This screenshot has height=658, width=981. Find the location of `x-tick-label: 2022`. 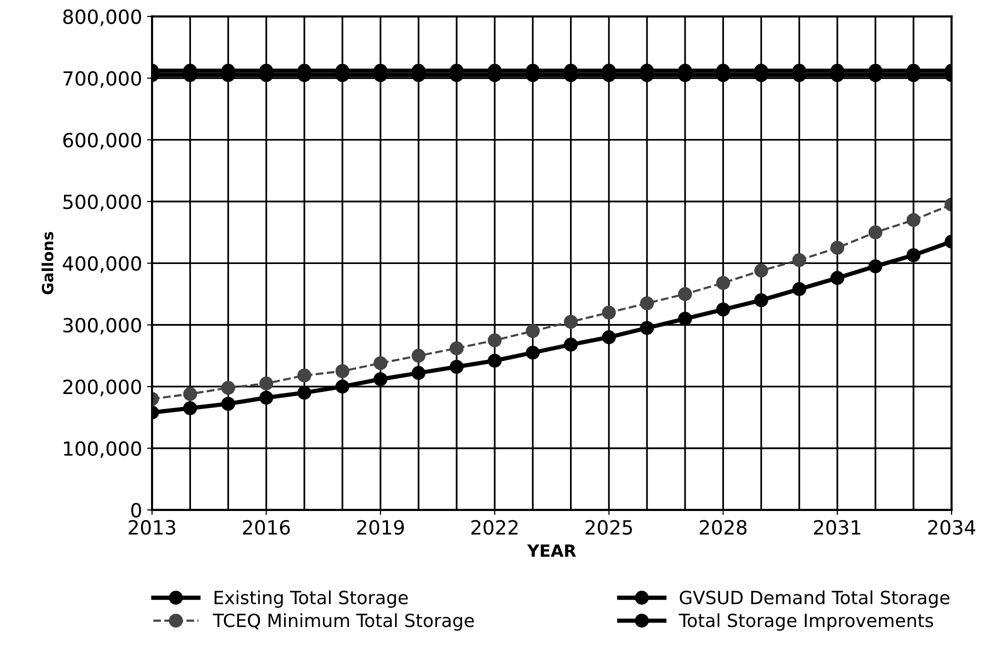

x-tick-label: 2022 is located at coordinates (494, 527).